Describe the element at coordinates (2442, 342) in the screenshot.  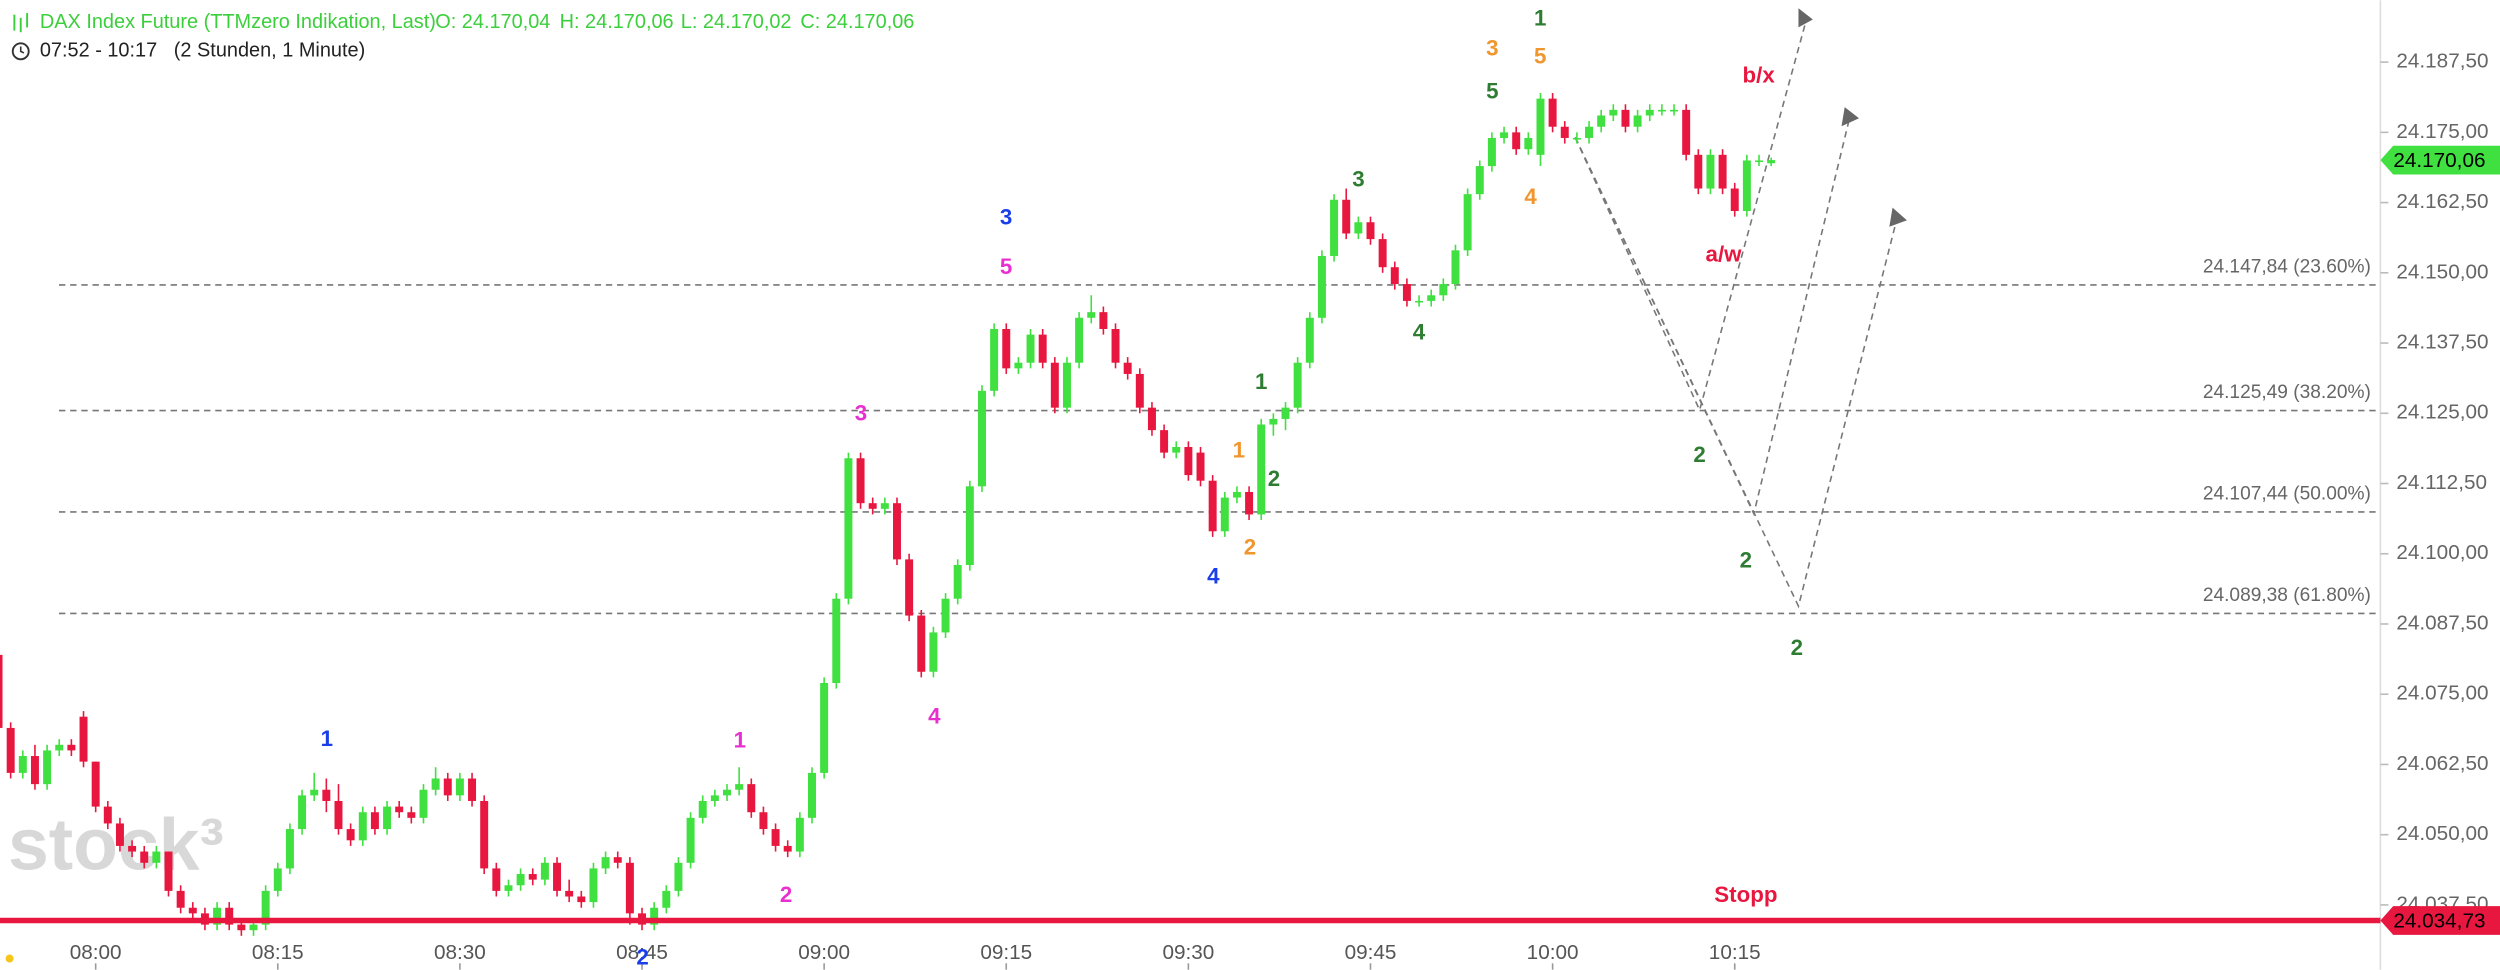
I see `y-tick-label: 24.137,50` at that location.